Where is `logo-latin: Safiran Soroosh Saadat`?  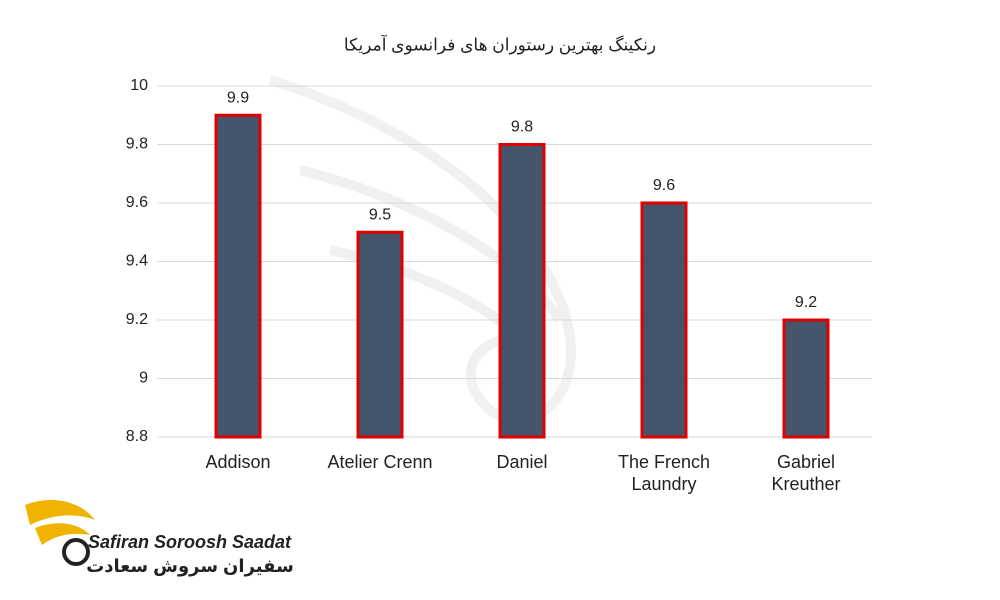
logo-latin: Safiran Soroosh Saadat is located at coordinates (190, 542).